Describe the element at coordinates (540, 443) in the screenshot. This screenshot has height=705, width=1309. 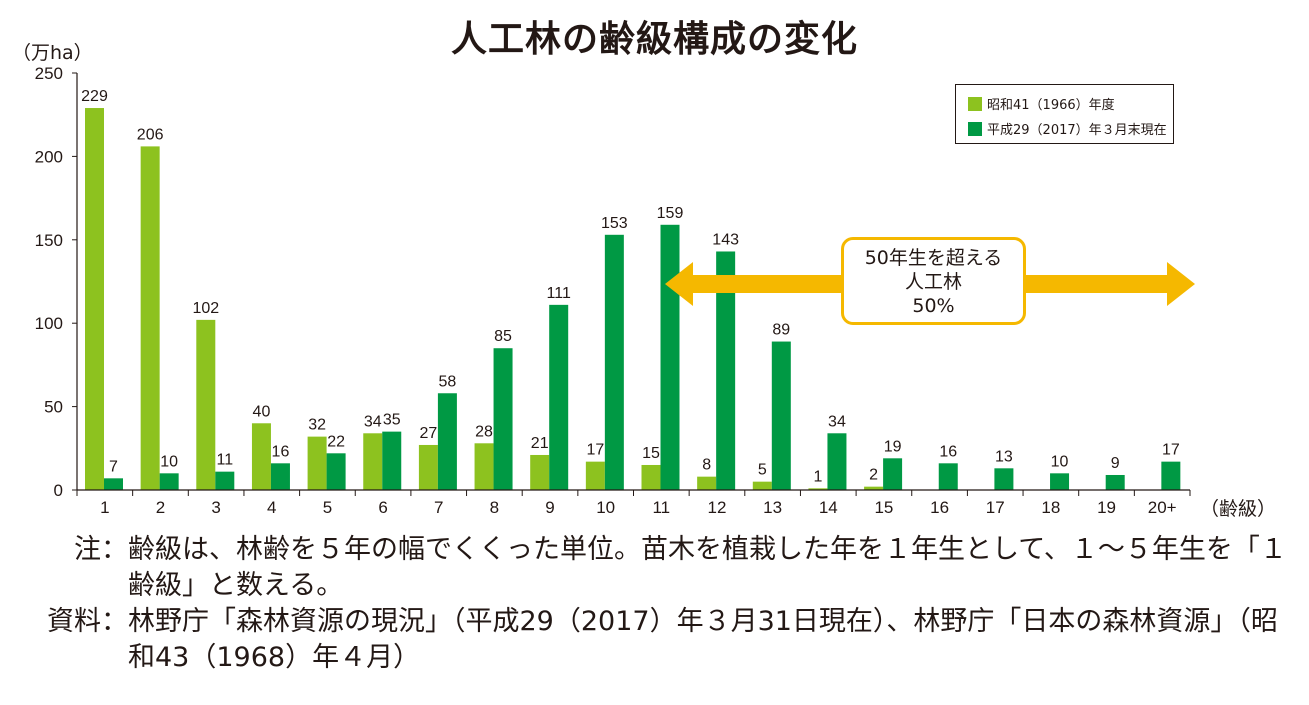
I see `bar-value-label: 21` at that location.